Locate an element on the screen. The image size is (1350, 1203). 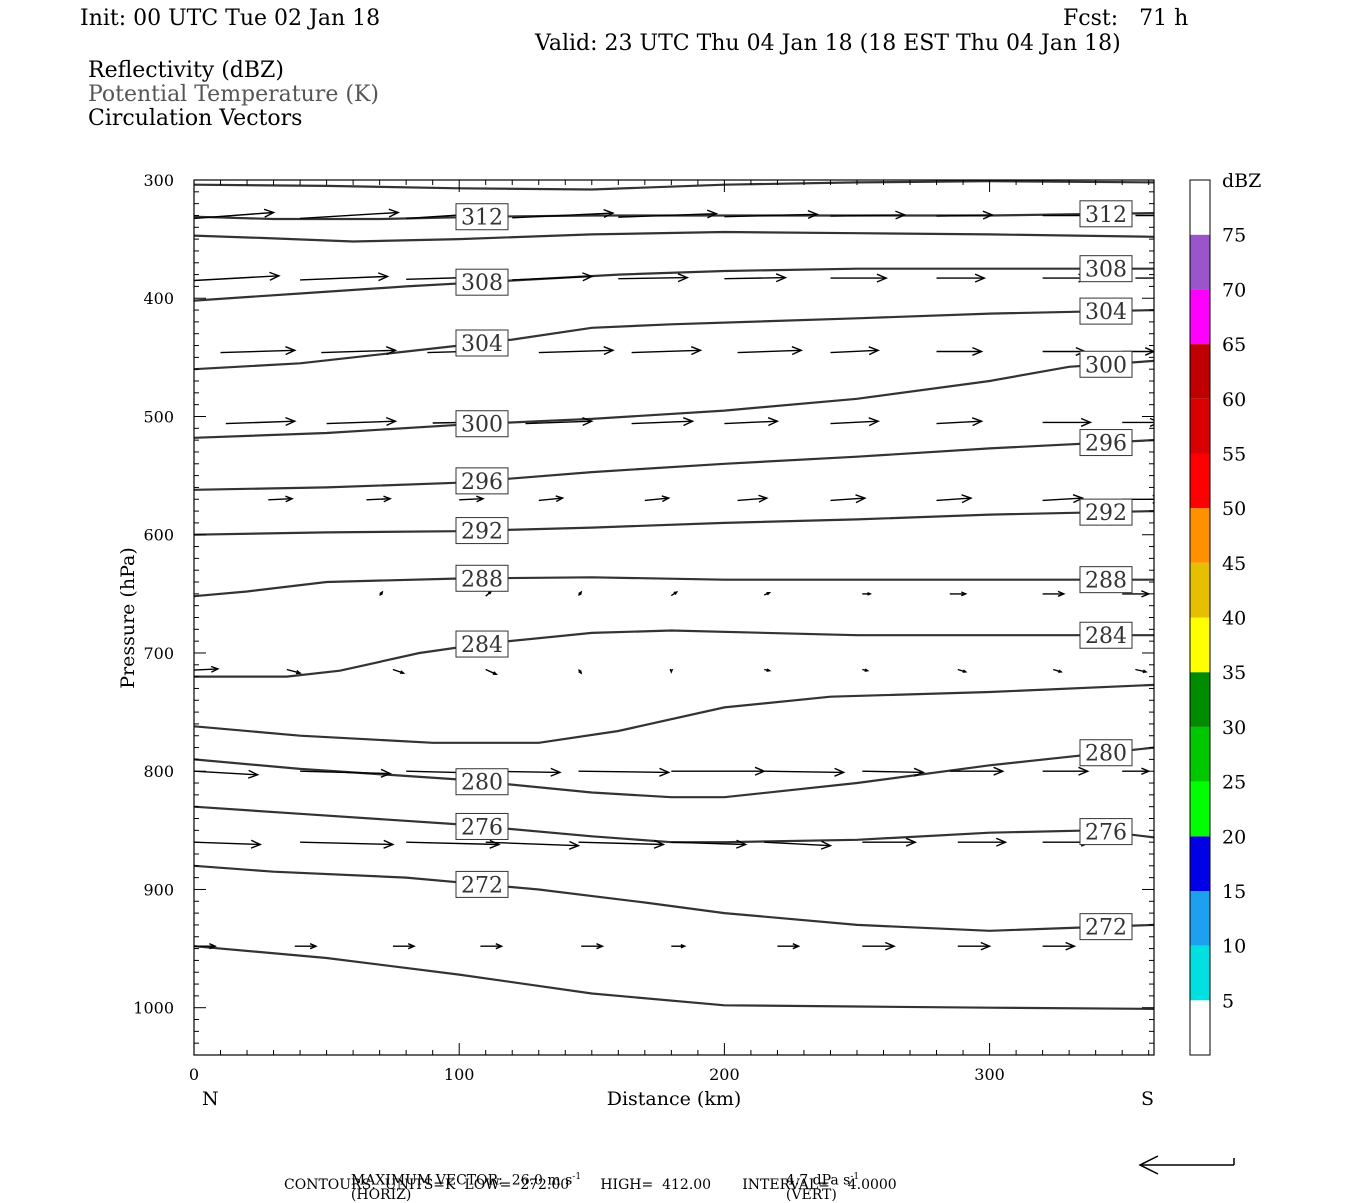
colorbar-label-60: 60 is located at coordinates (1234, 400).